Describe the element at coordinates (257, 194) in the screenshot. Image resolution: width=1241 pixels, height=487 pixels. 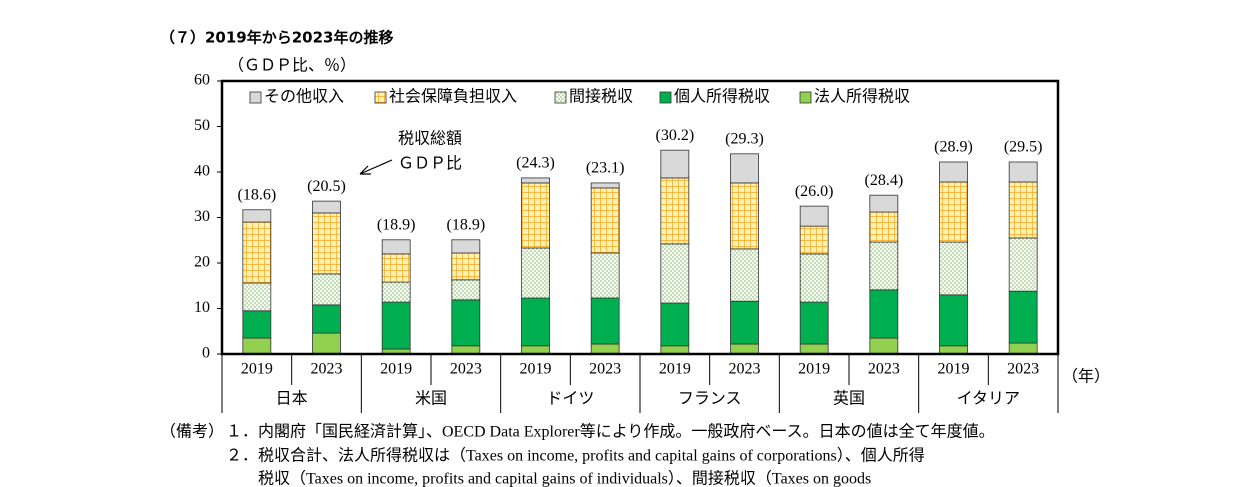
I see `total-label: (18.6)` at that location.